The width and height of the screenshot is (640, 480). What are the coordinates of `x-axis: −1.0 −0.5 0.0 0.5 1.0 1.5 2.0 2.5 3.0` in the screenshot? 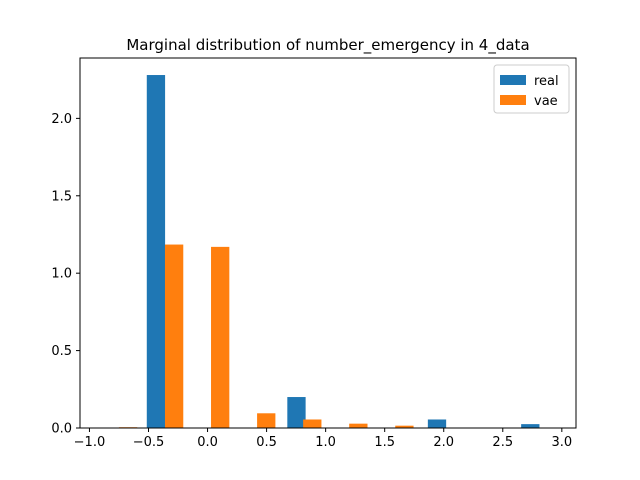 It's located at (323, 439).